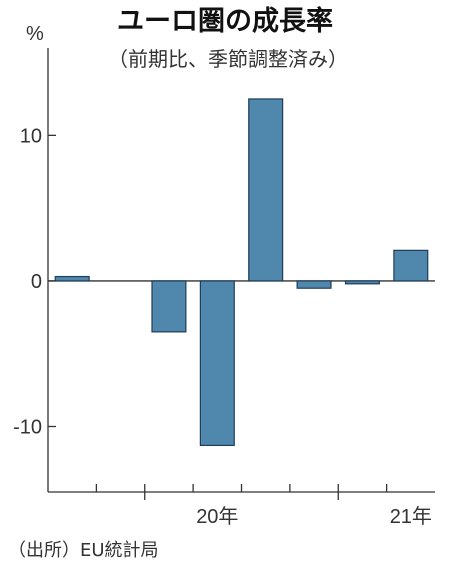  What do you see at coordinates (411, 516) in the screenshot?
I see `x-year-label: 21年` at bounding box center [411, 516].